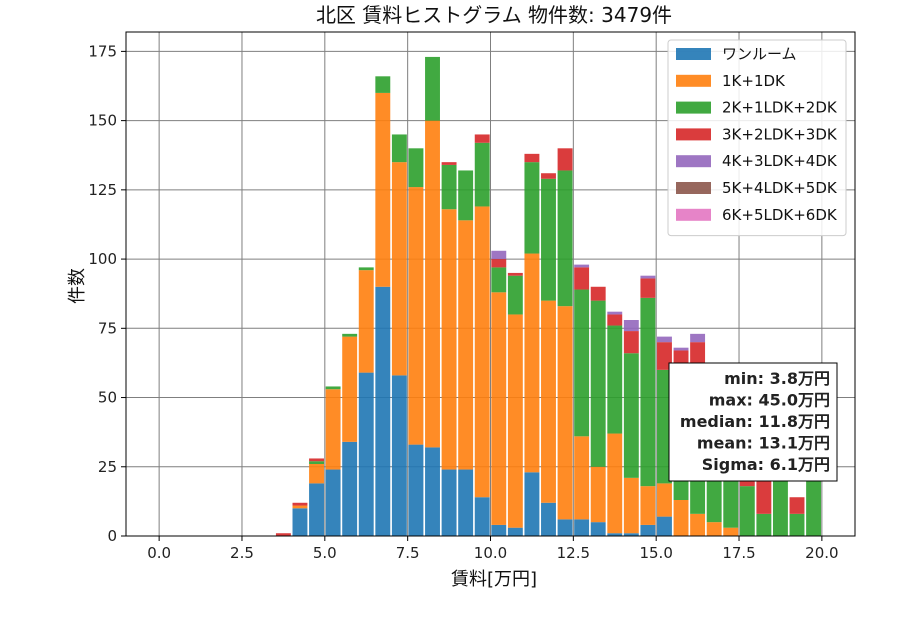  What do you see at coordinates (780, 215) in the screenshot?
I see `legend-label: 6K+5LDK+6DK` at bounding box center [780, 215].